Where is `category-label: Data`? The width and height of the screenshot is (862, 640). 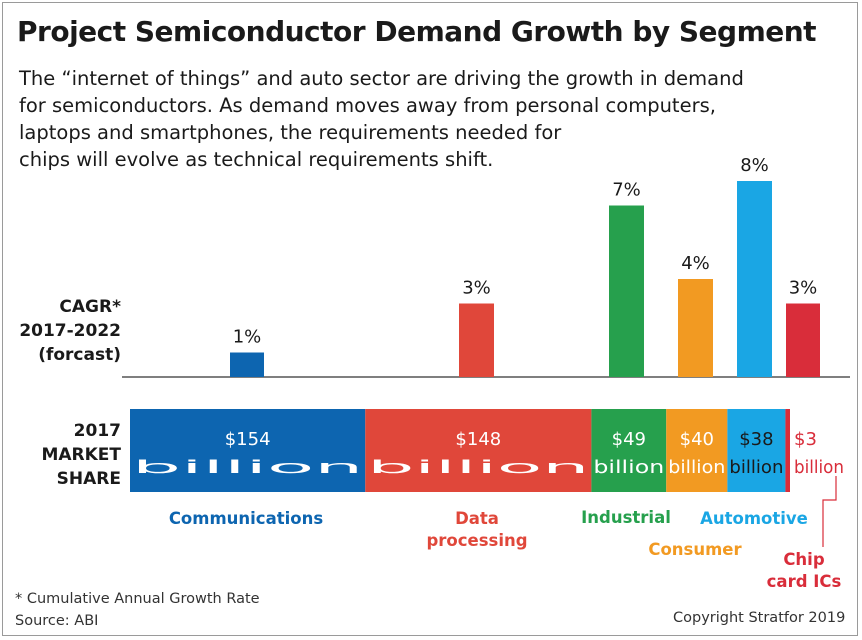
category-label: Data is located at coordinates (477, 518).